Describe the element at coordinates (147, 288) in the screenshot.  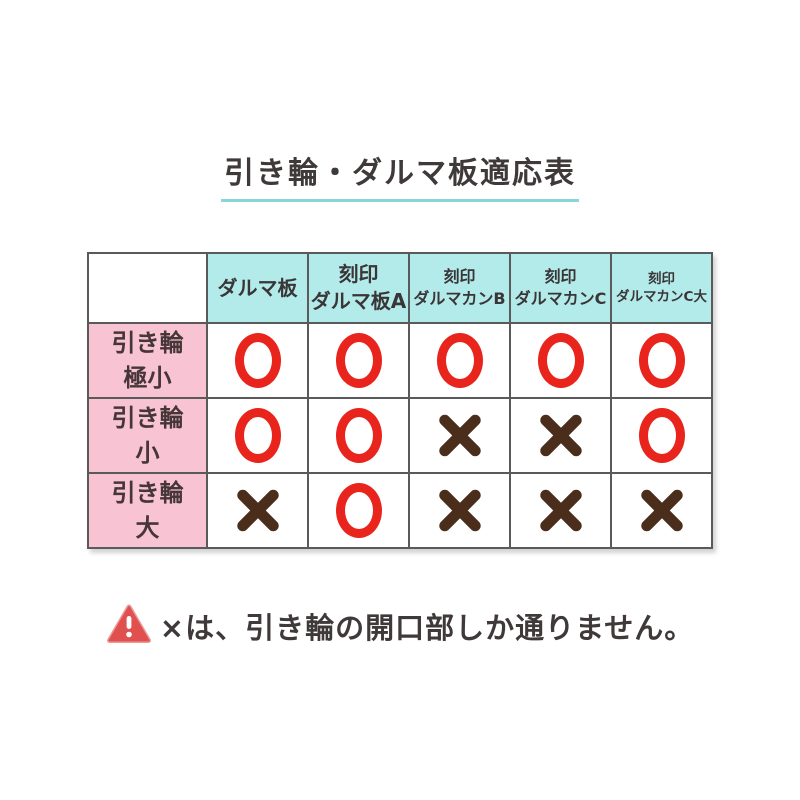
I see `corner-cell` at that location.